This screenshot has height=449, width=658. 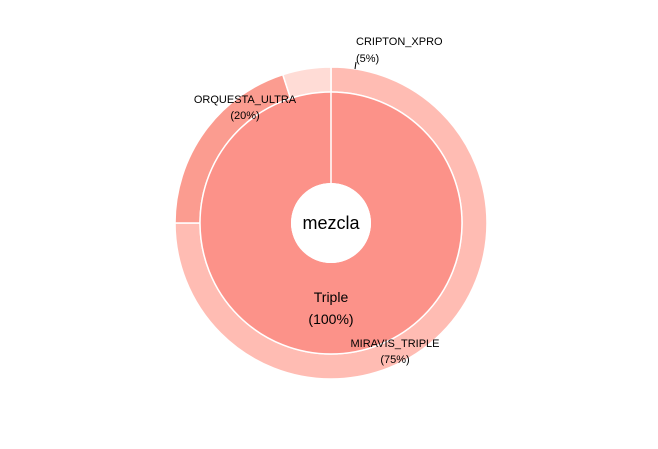 I want to click on outer-slice-pct-label: (75%), so click(x=394, y=360).